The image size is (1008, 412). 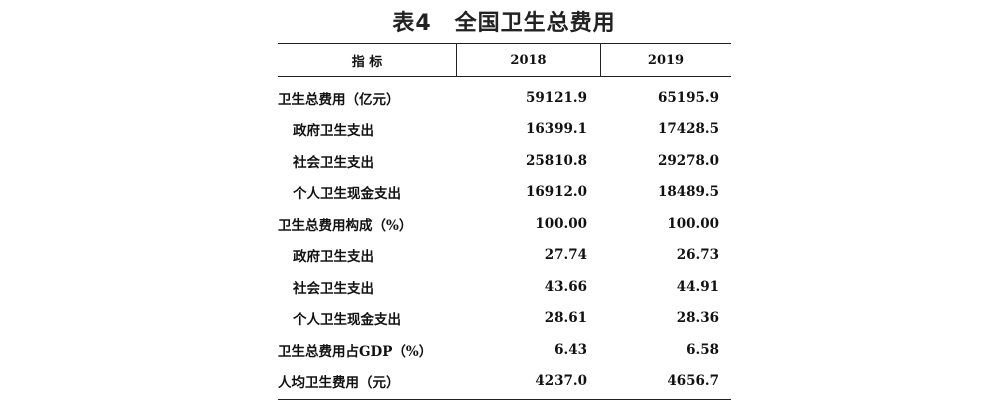 I want to click on table-row: 社会卫生支出 43.66 44.91, so click(x=504, y=287).